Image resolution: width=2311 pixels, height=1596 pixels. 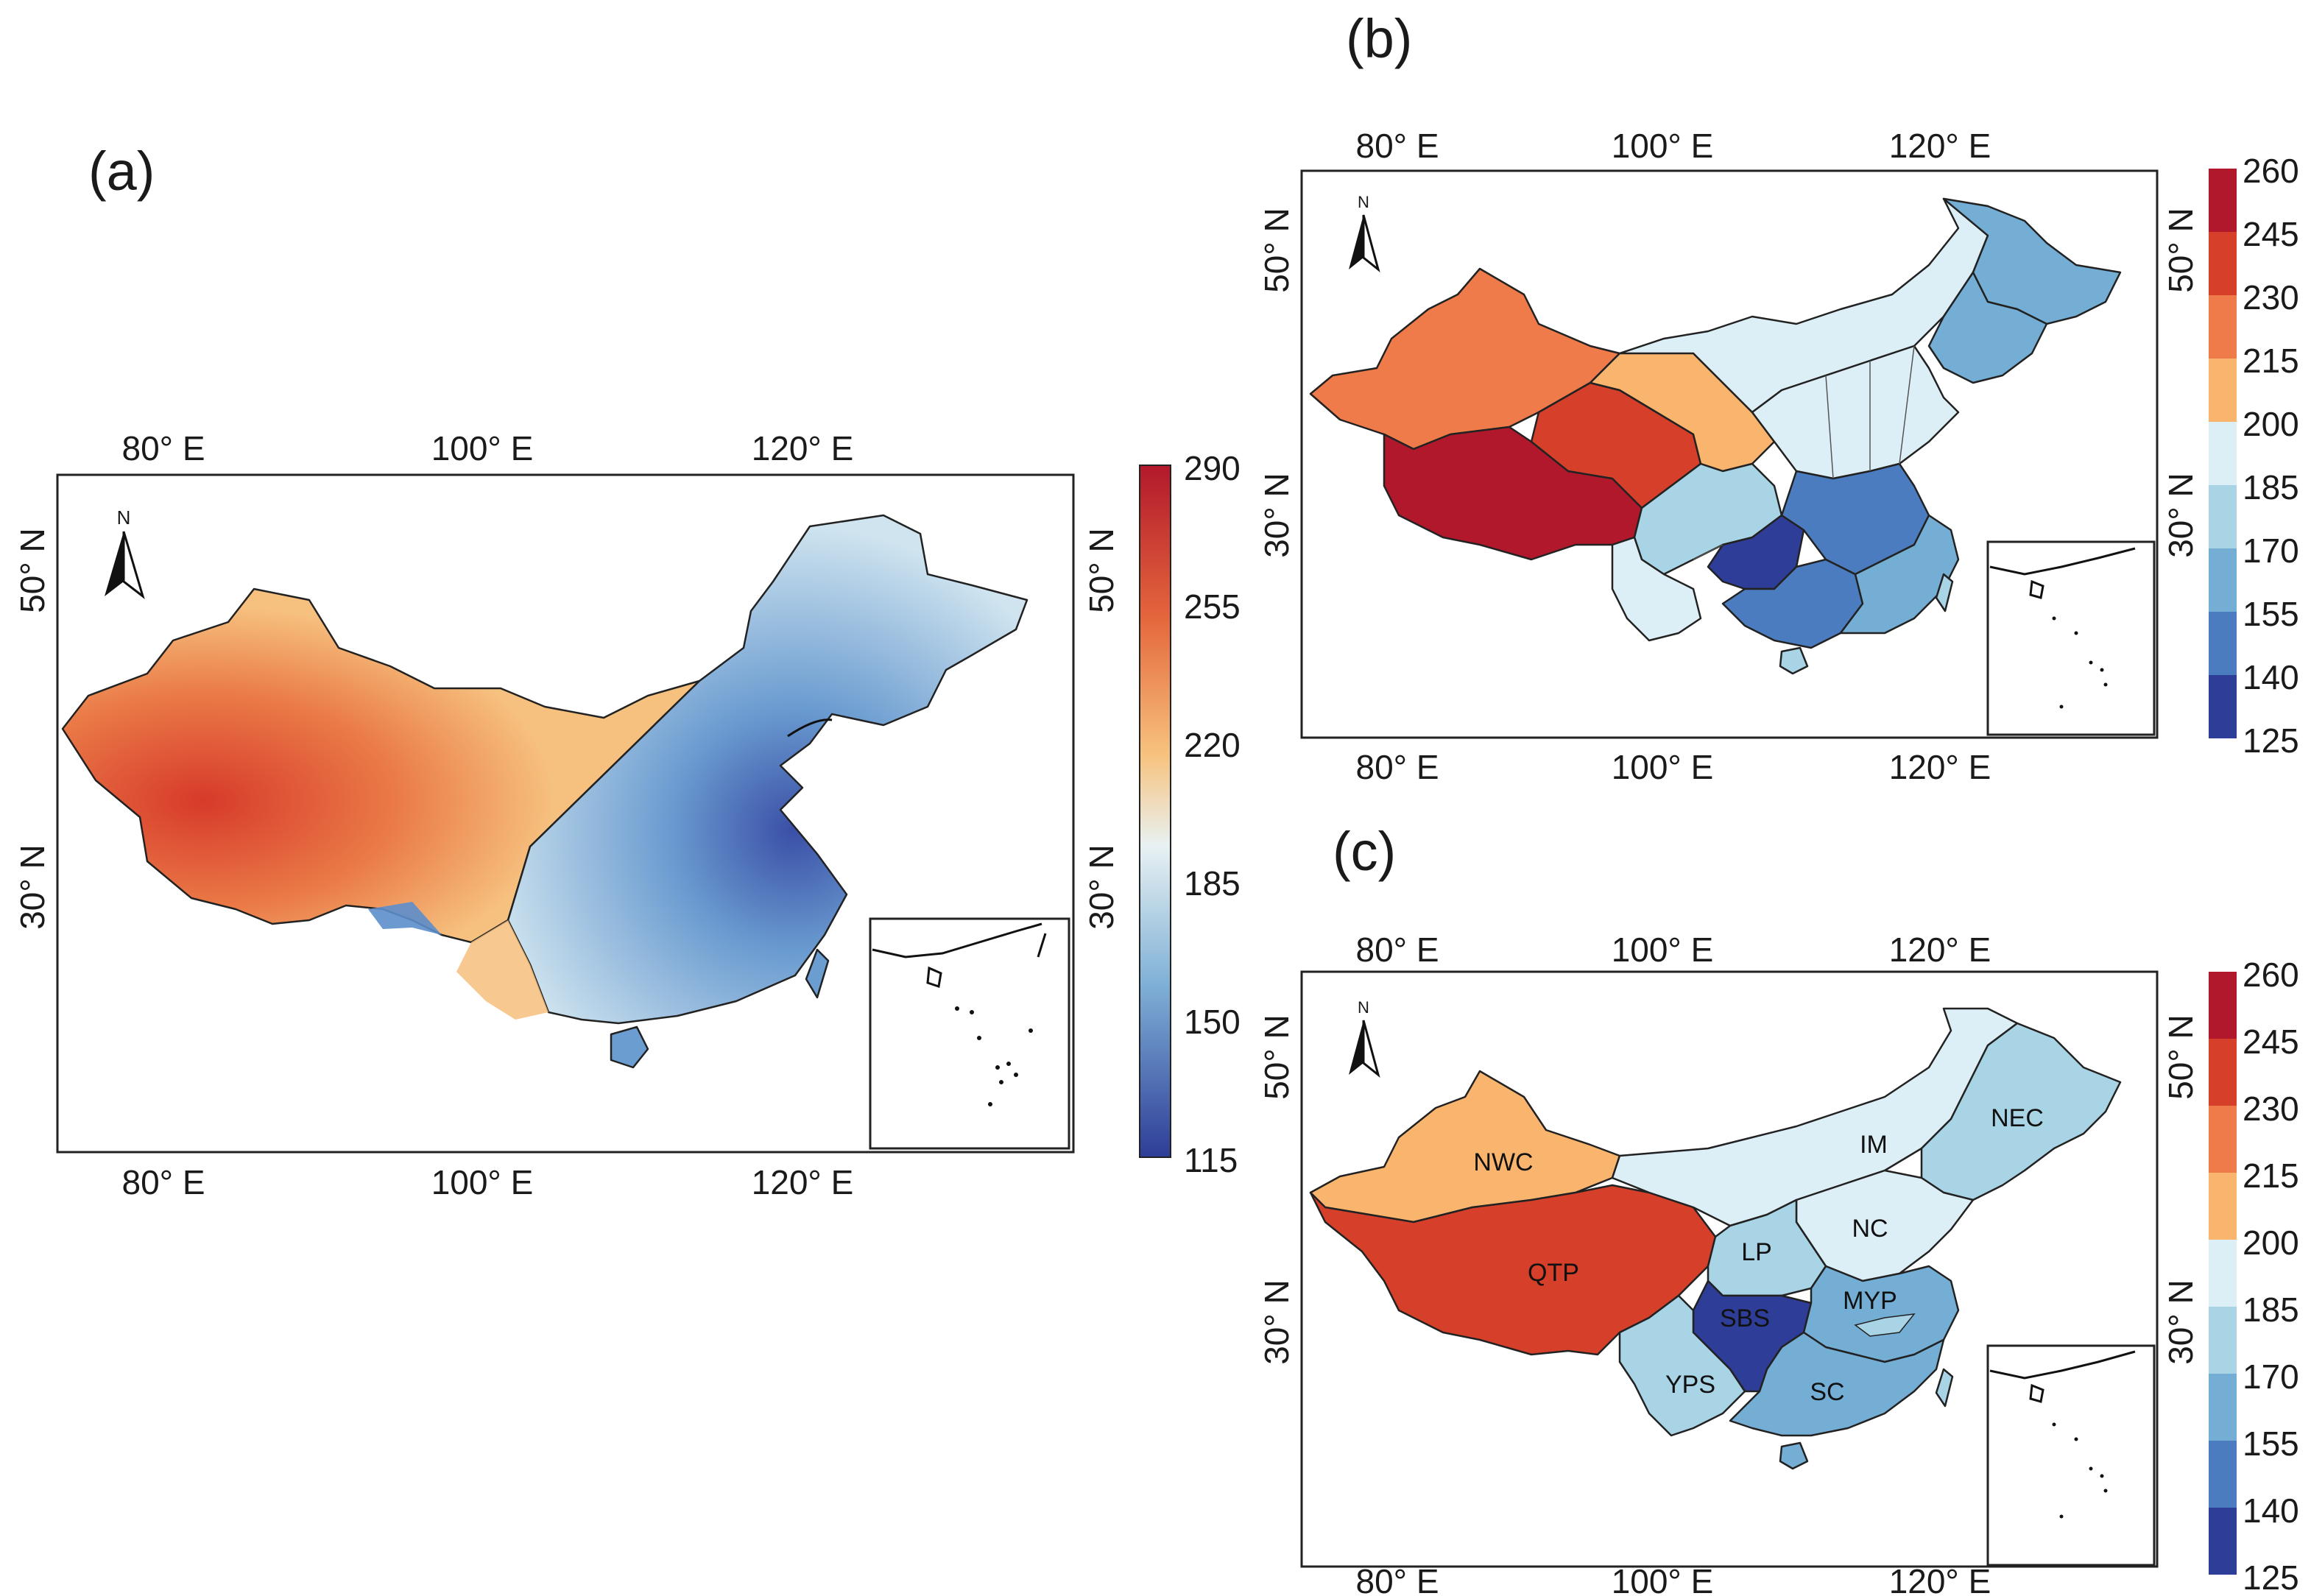 I want to click on panel-b-right-lat-tick: 30° N, so click(x=2181, y=516).